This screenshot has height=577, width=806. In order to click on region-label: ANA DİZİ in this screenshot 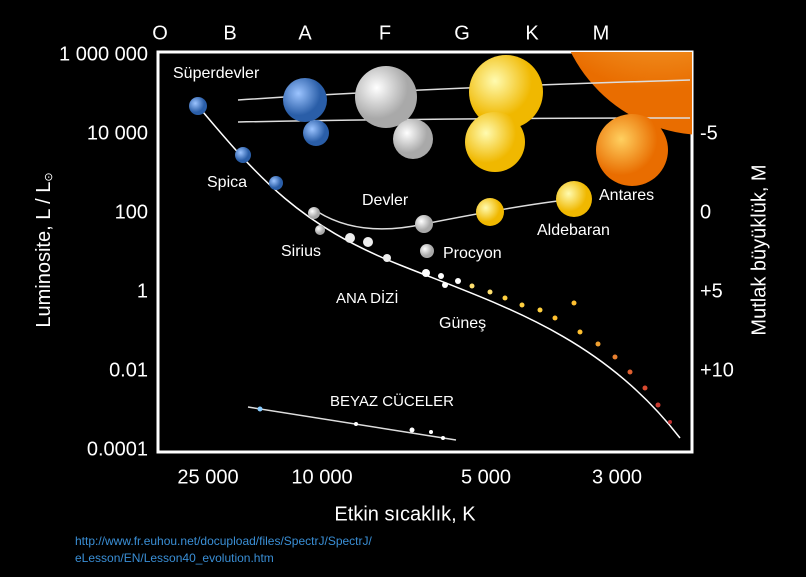, I will do `click(367, 298)`.